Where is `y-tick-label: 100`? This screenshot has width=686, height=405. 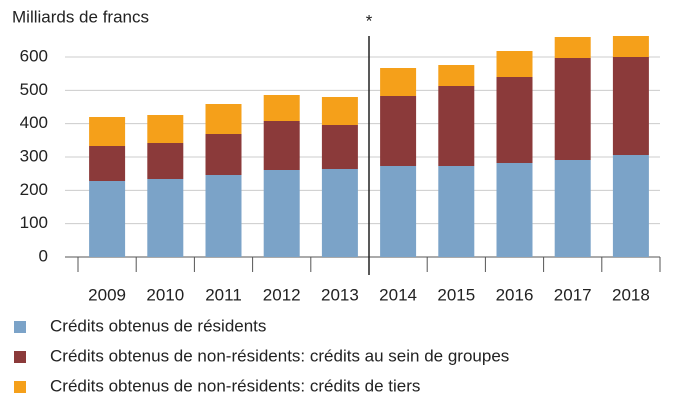
y-tick-label: 100 is located at coordinates (34, 222).